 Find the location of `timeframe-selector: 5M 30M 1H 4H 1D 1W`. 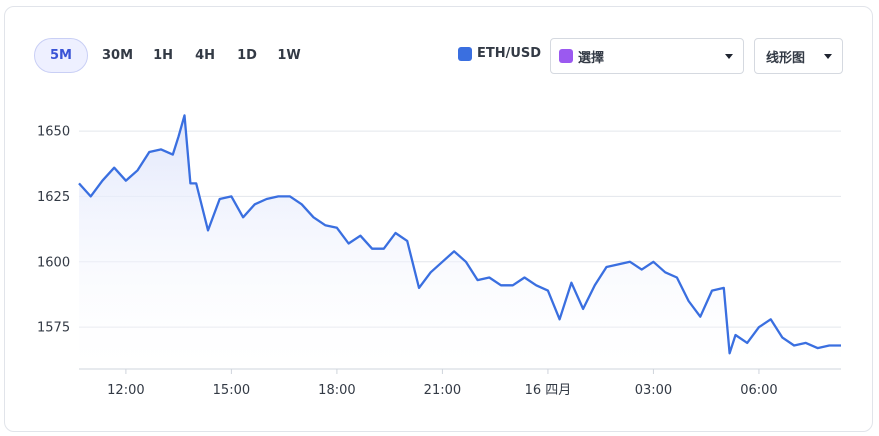

timeframe-selector: 5M 30M 1H 4H 1D 1W is located at coordinates (172, 55).